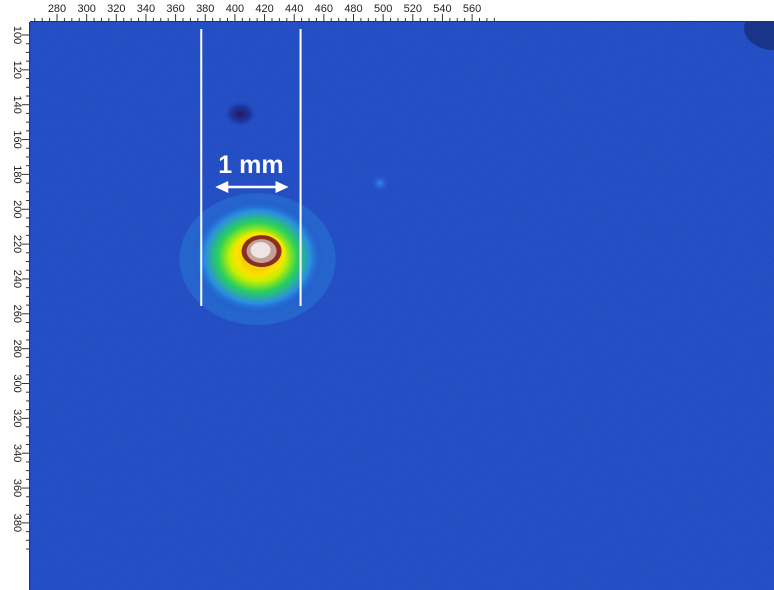  I want to click on y-tick: 380, so click(20, 523).